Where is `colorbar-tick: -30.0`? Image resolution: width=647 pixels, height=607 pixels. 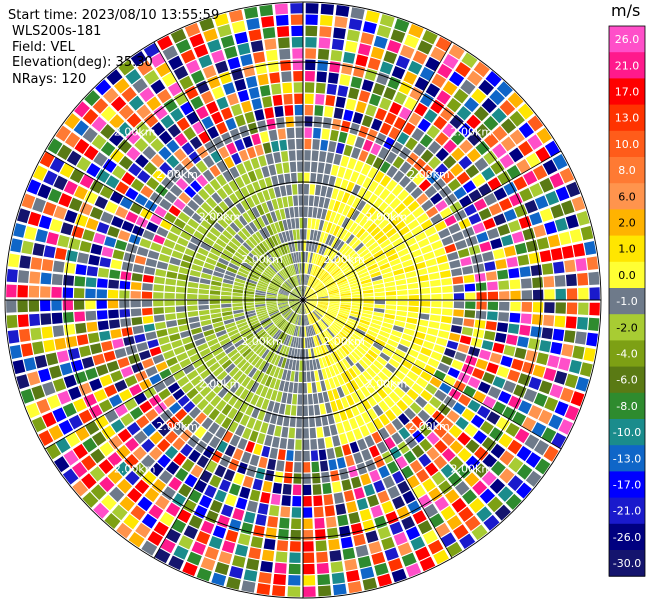
colorbar-tick: -30.0 is located at coordinates (627, 563).